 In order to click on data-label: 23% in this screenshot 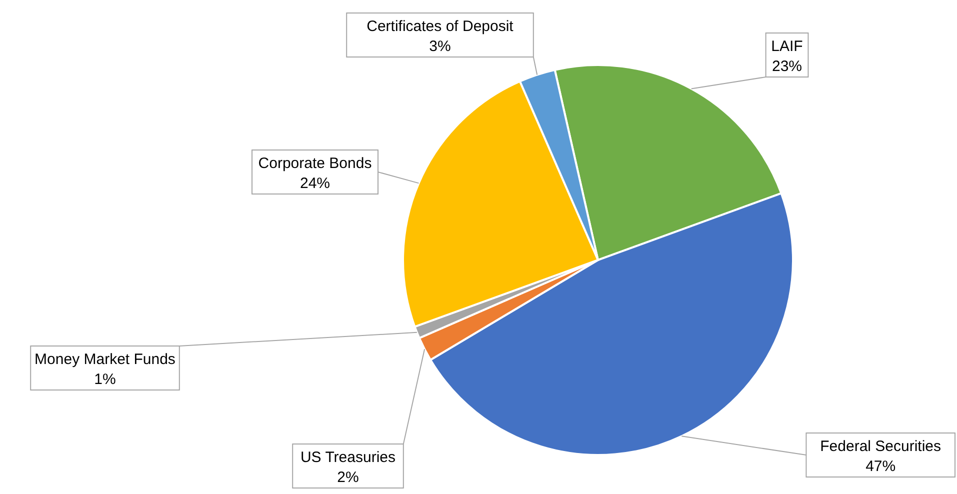, I will do `click(787, 66)`.